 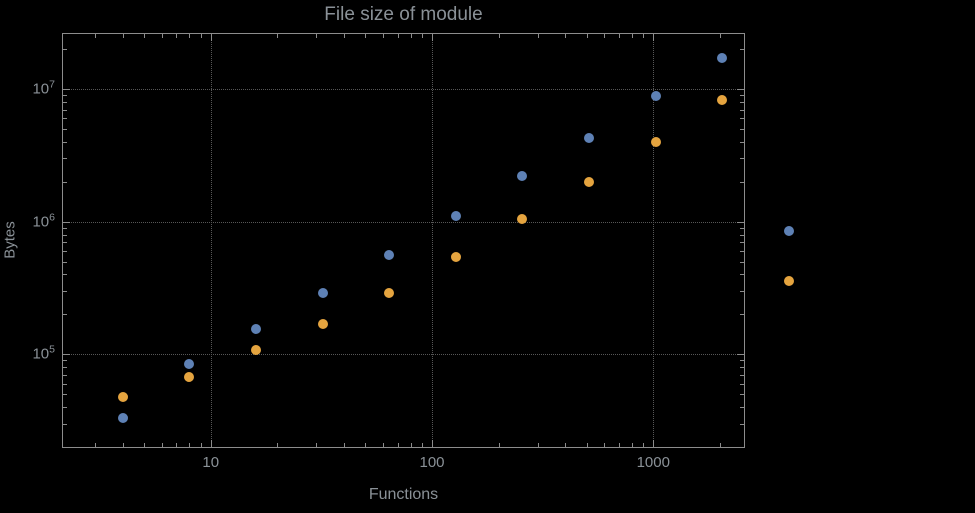 I want to click on y-axis-label: Bytes, so click(x=10, y=240).